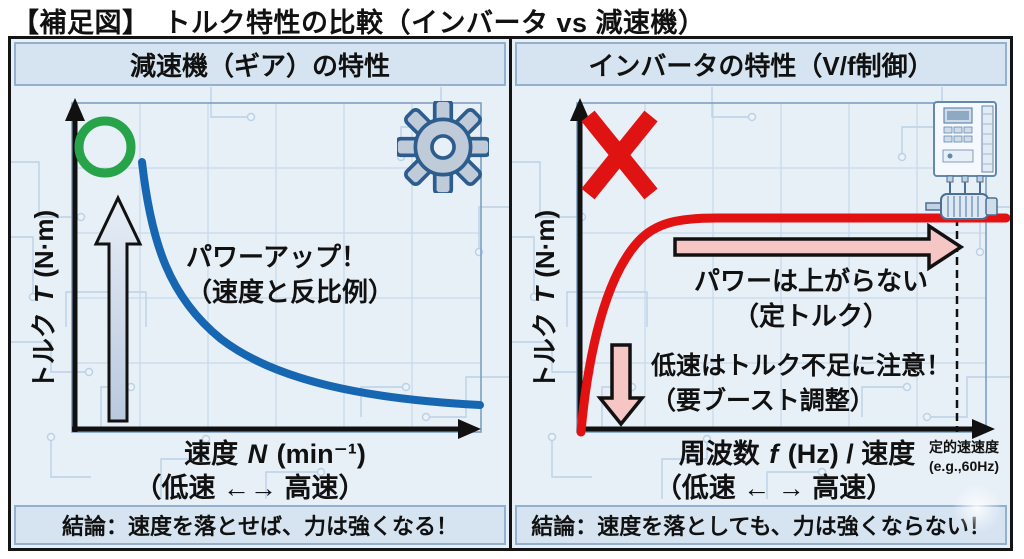 The width and height of the screenshot is (1024, 559). I want to click on inverter-x-axis-arrowhead, so click(983, 429).